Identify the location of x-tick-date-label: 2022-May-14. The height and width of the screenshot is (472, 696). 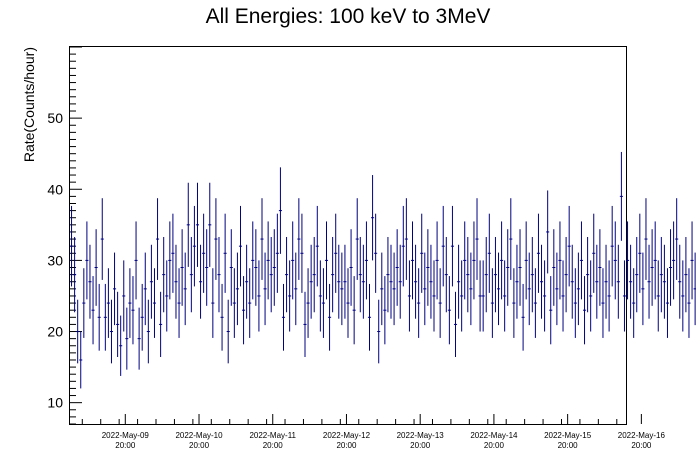
(494, 435).